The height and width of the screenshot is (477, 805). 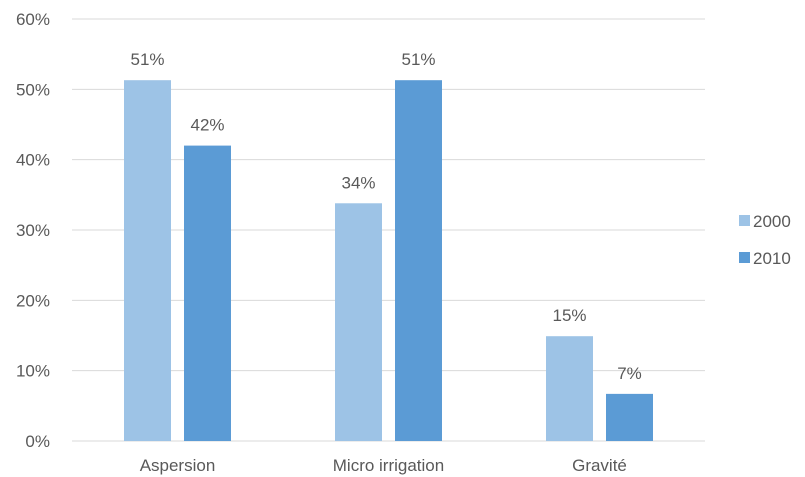 I want to click on data-label: 34%, so click(x=358, y=182).